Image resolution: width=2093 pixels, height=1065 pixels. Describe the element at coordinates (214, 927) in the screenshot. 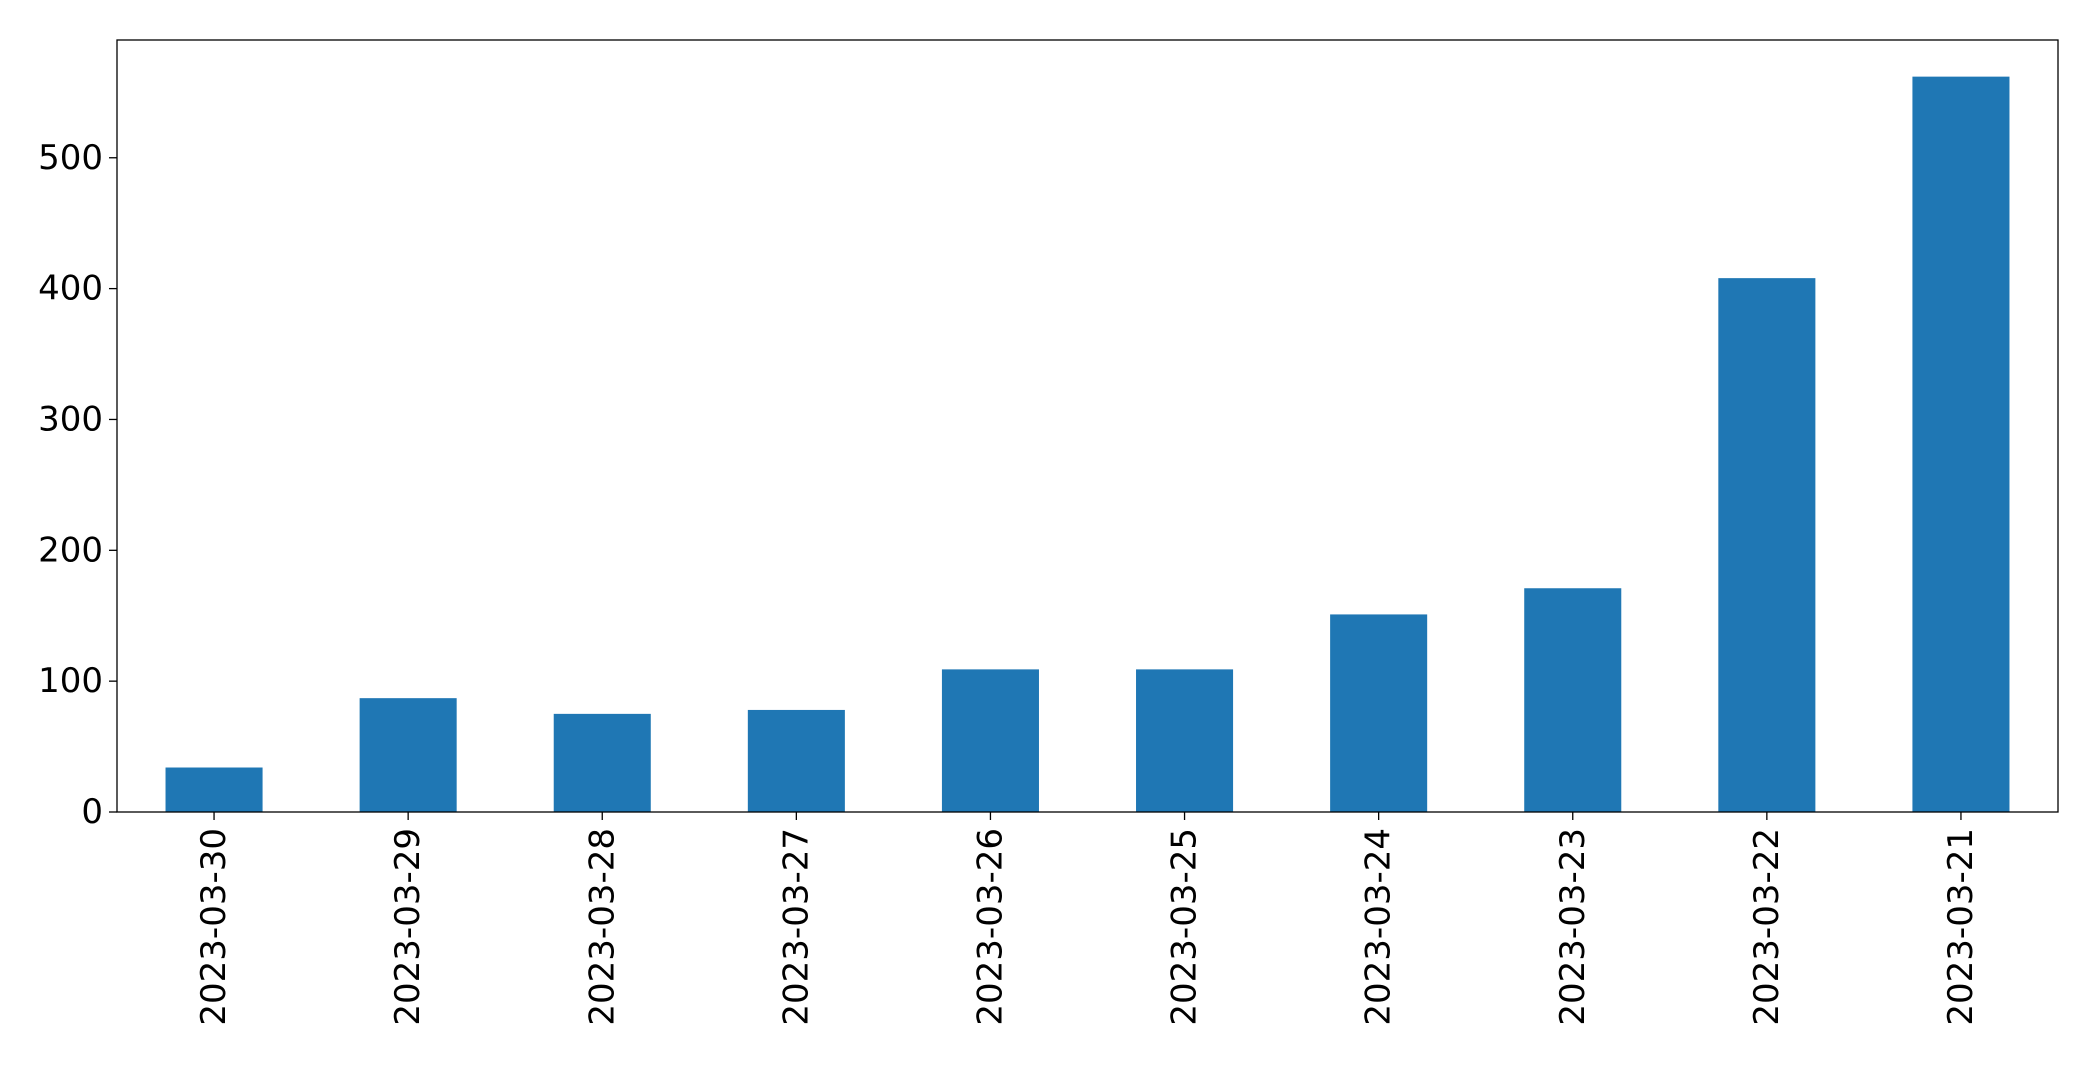

I see `x-tick-label: 2023-03-30` at that location.